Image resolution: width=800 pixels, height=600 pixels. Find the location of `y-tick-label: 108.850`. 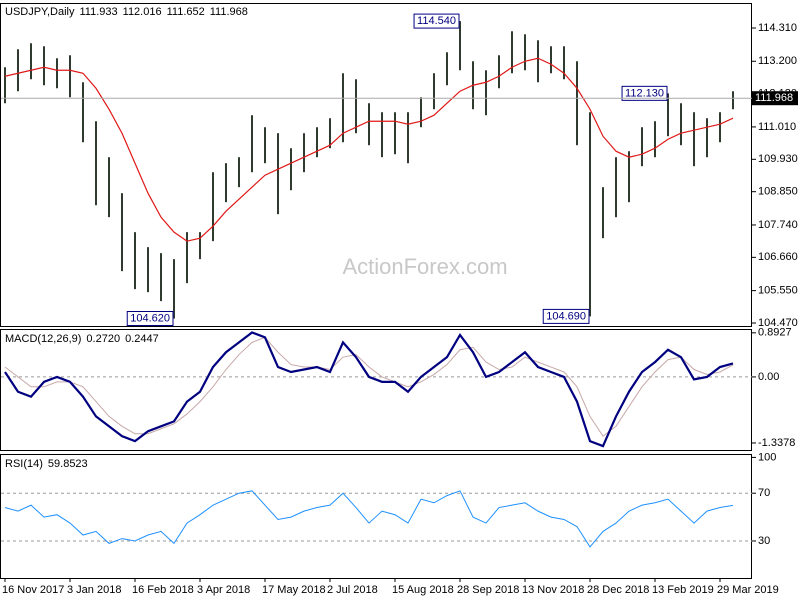

y-tick-label: 108.850 is located at coordinates (778, 192).